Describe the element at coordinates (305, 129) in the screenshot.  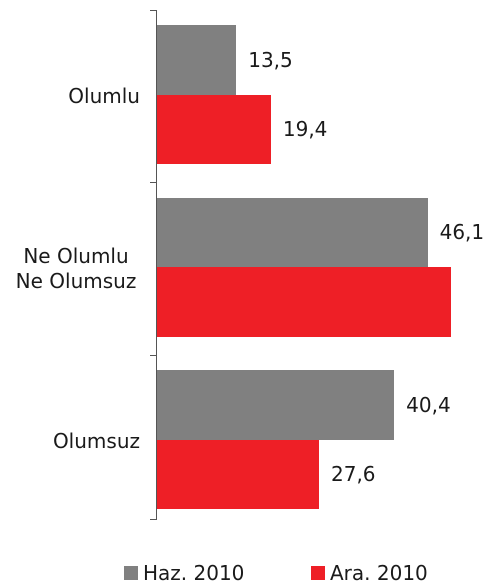
I see `value-label: 19,4` at that location.